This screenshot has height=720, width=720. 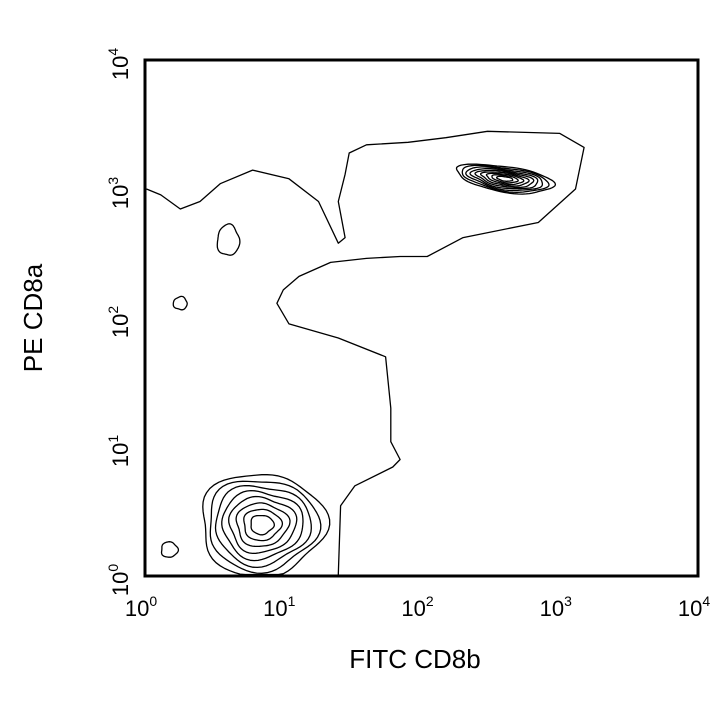 What do you see at coordinates (119, 64) in the screenshot?
I see `y-tick-label: 10⁴` at bounding box center [119, 64].